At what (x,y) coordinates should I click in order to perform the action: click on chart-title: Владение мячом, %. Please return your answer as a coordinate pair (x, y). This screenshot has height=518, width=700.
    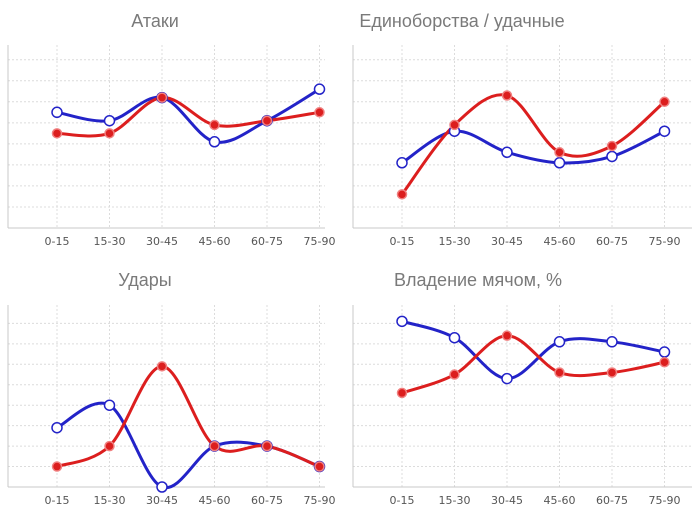
    Looking at the image, I should click on (478, 280).